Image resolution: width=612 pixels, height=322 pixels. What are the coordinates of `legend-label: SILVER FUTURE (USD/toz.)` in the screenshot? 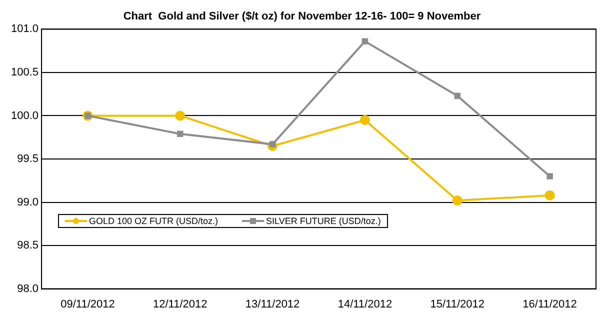 It's located at (323, 221).